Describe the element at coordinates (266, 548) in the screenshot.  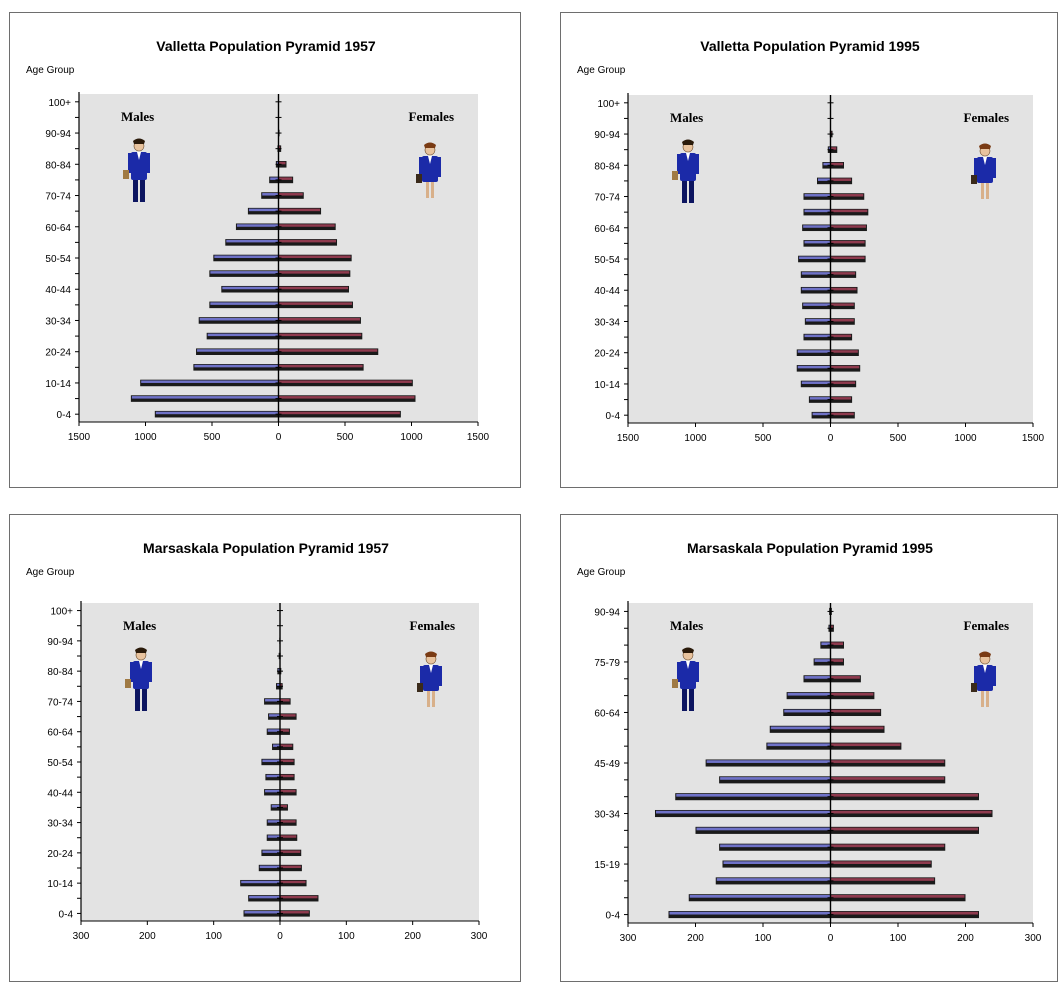
I see `chart-title: Marsaskala Population Pyramid 1957` at that location.